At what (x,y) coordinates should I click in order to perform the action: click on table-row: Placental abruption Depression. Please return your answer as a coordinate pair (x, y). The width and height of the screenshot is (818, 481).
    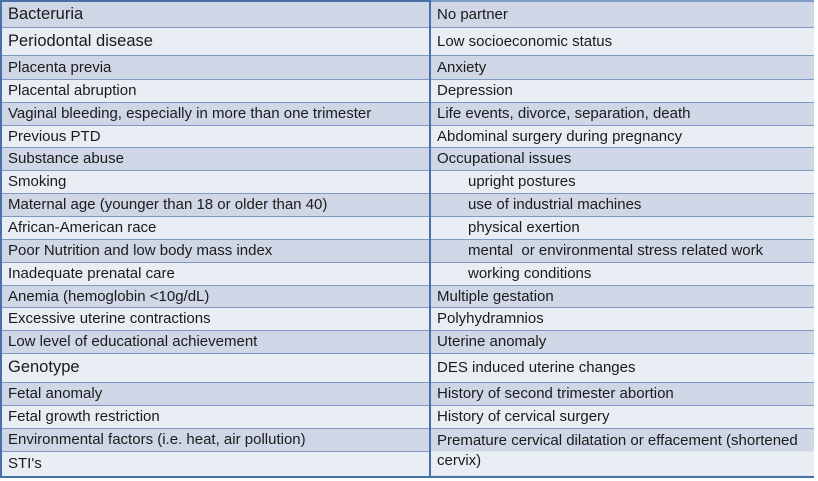
    Looking at the image, I should click on (407, 91).